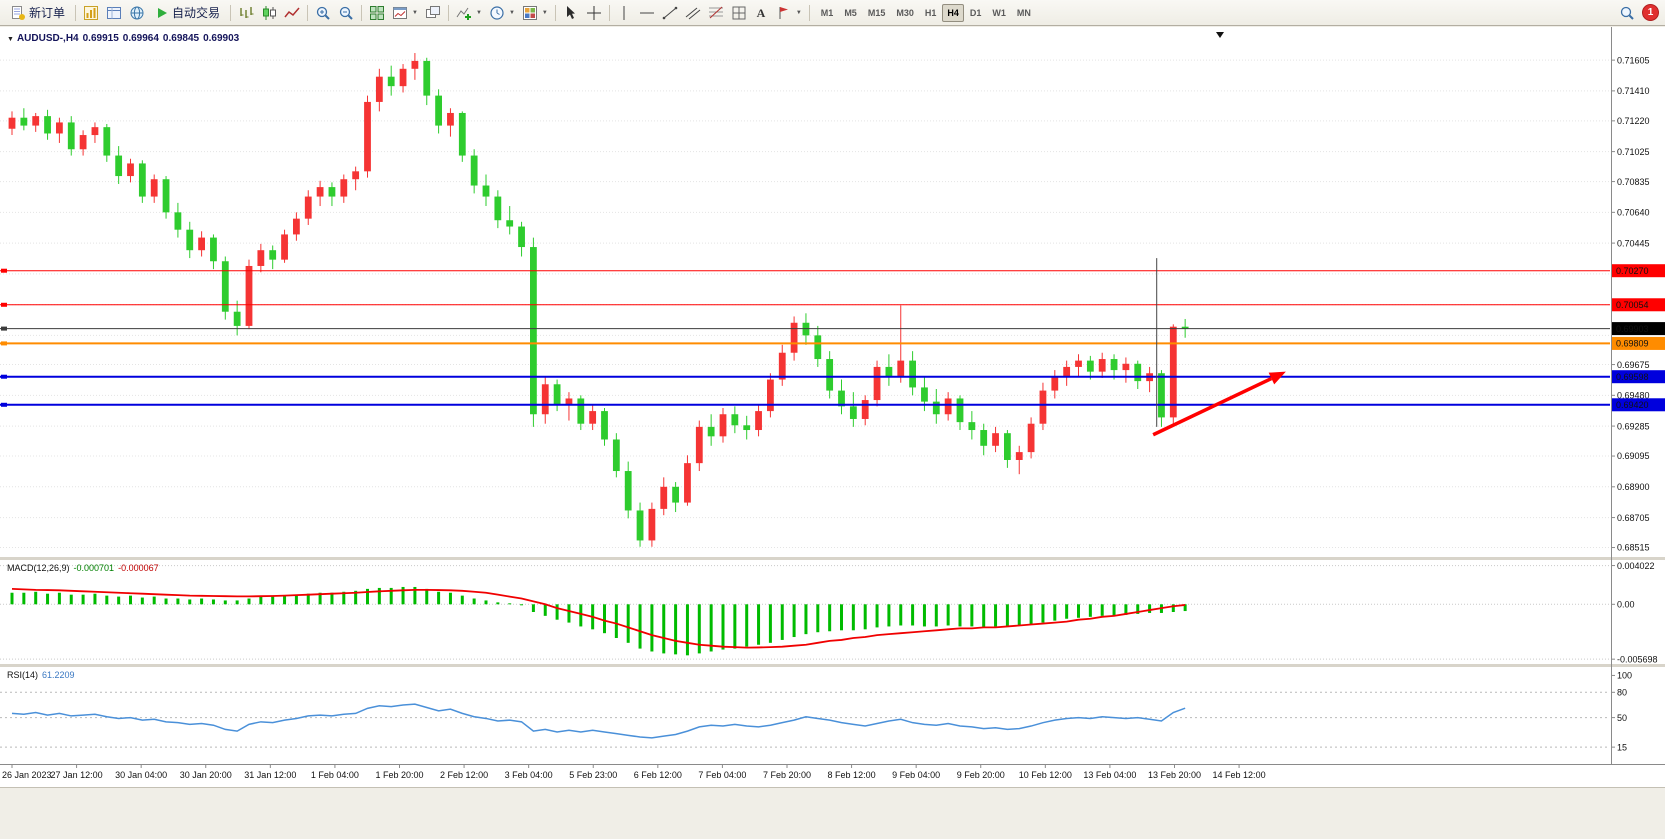  Describe the element at coordinates (377, 13) in the screenshot. I see `tile-windows-button` at that location.